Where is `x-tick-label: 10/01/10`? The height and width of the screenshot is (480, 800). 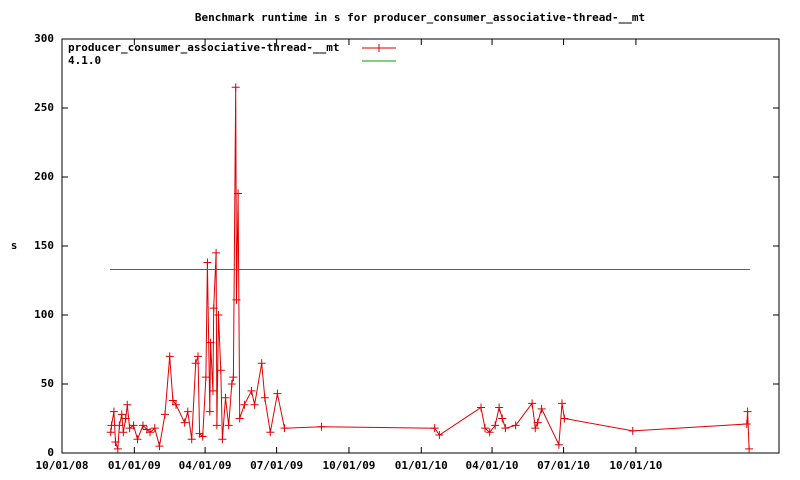 x-tick-label: 10/01/10 is located at coordinates (635, 465).